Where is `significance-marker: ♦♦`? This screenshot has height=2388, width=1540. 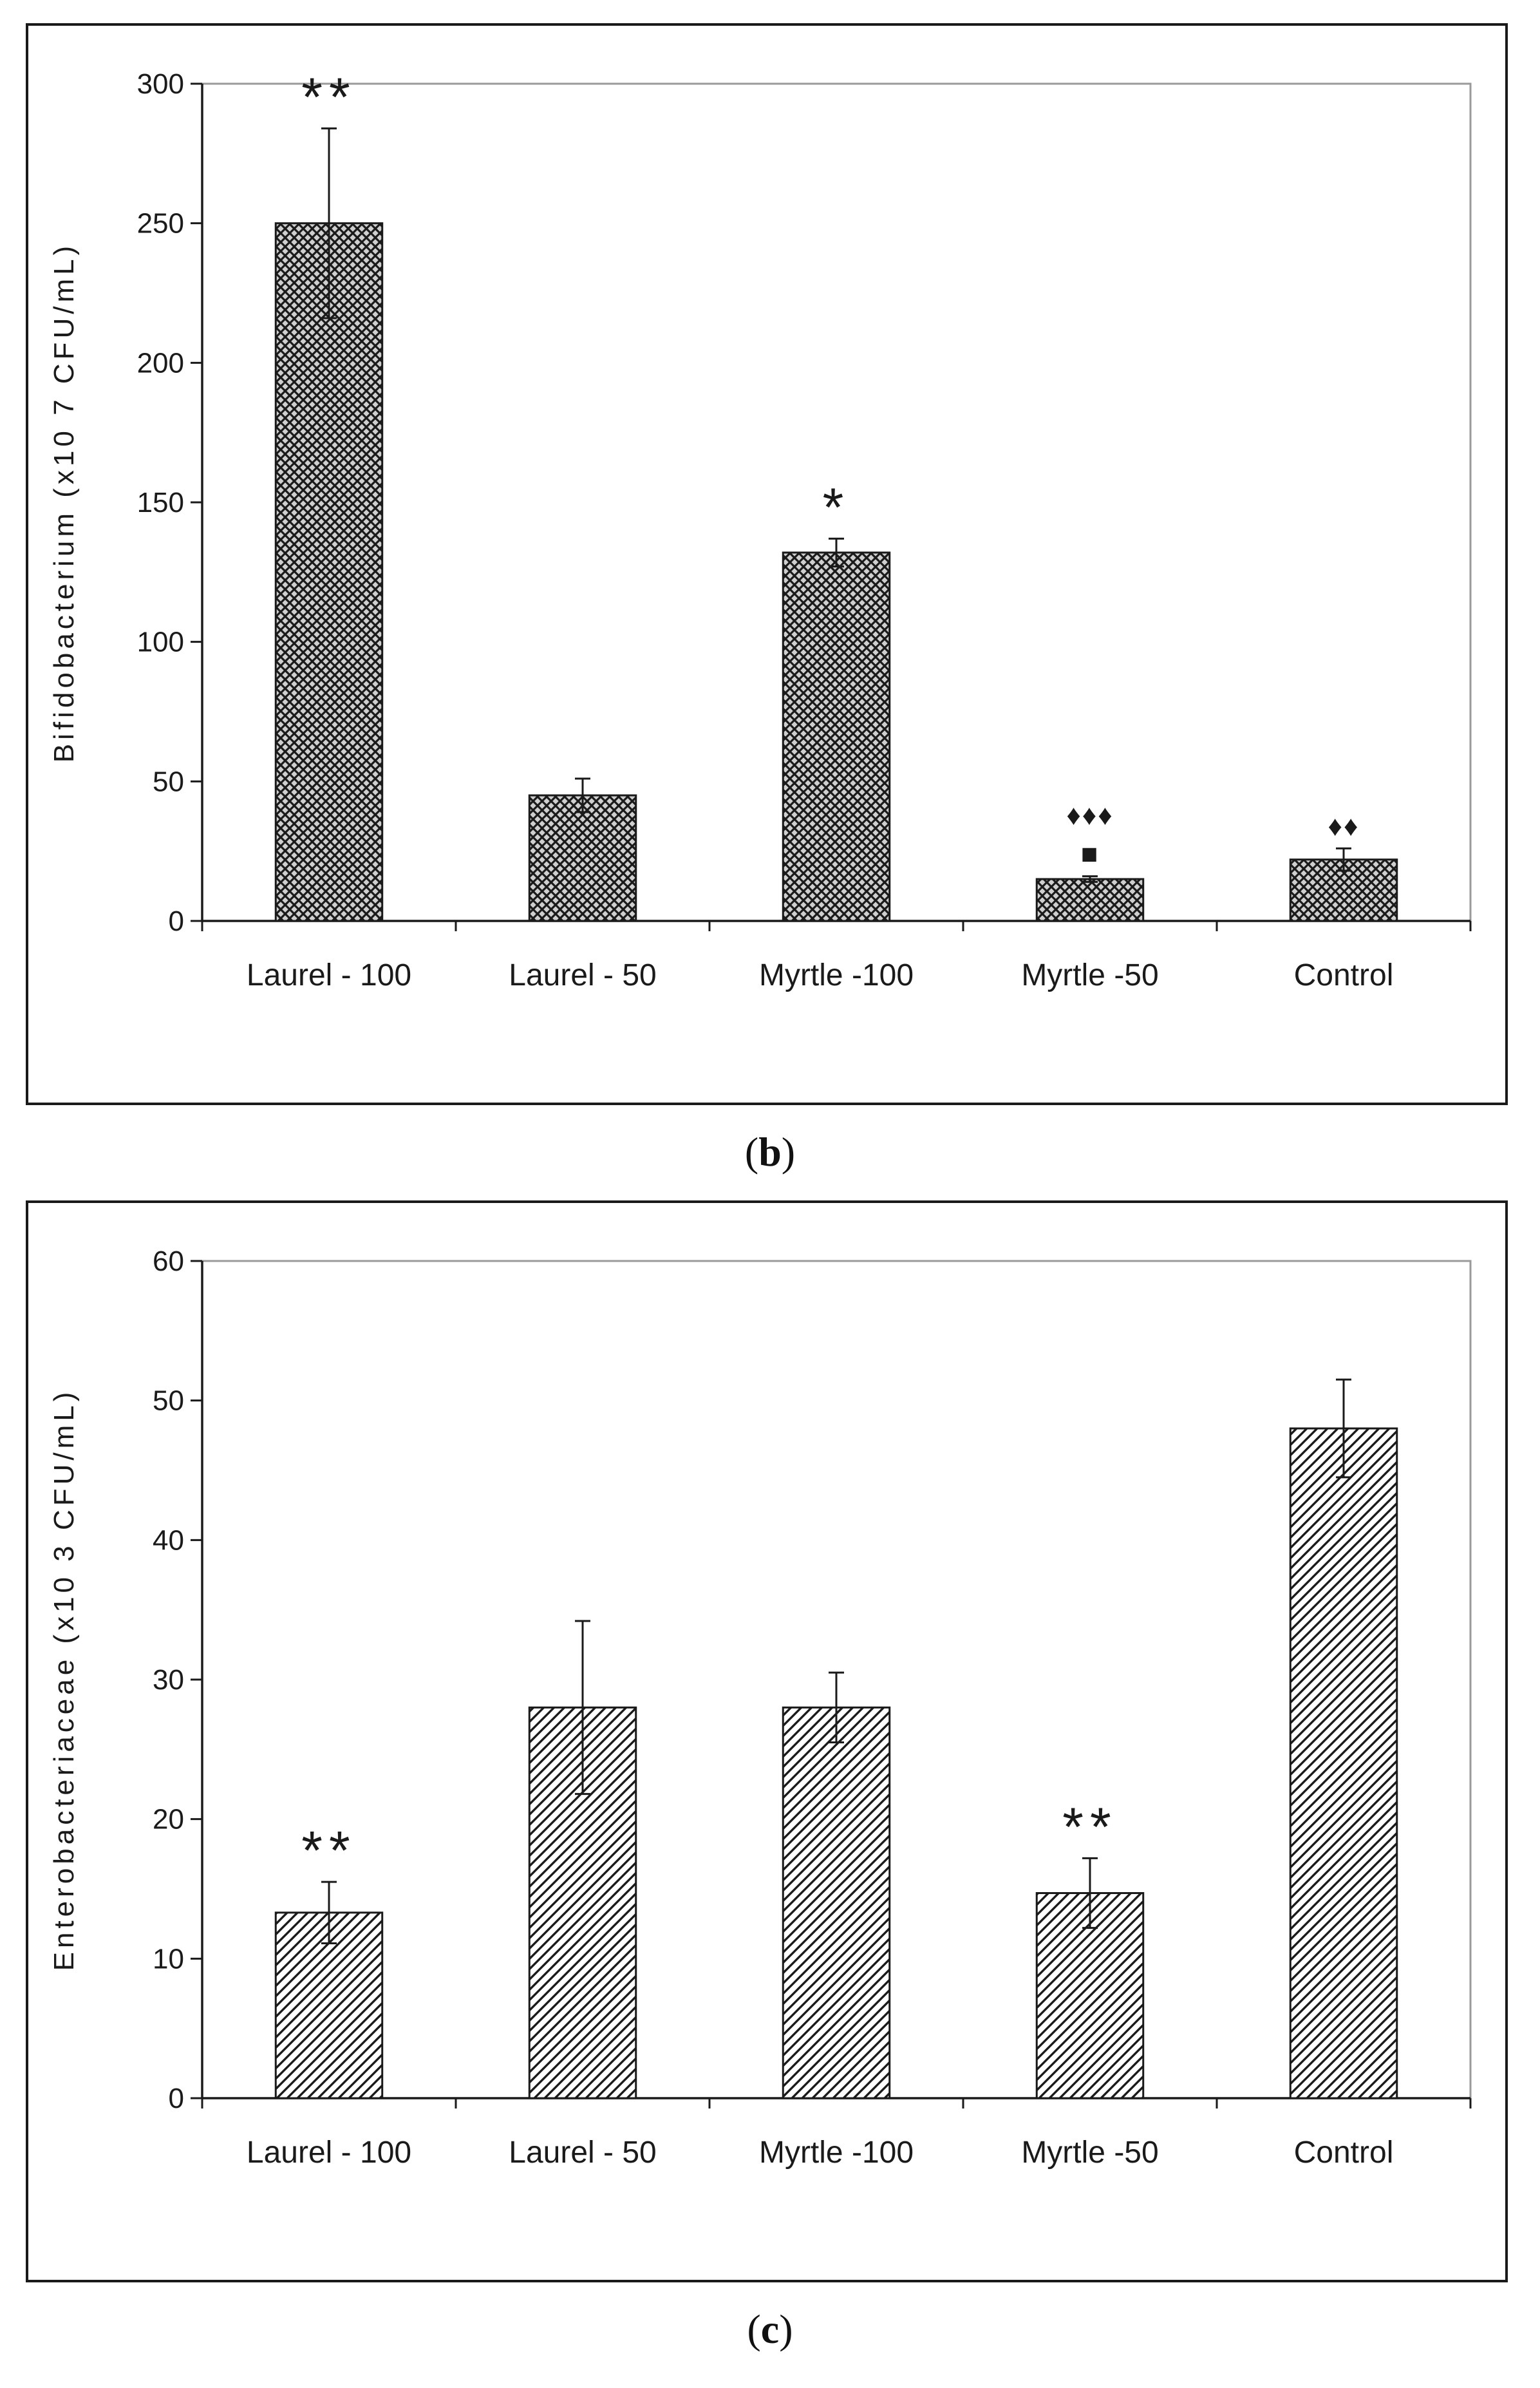
significance-marker: ♦♦ is located at coordinates (1344, 826).